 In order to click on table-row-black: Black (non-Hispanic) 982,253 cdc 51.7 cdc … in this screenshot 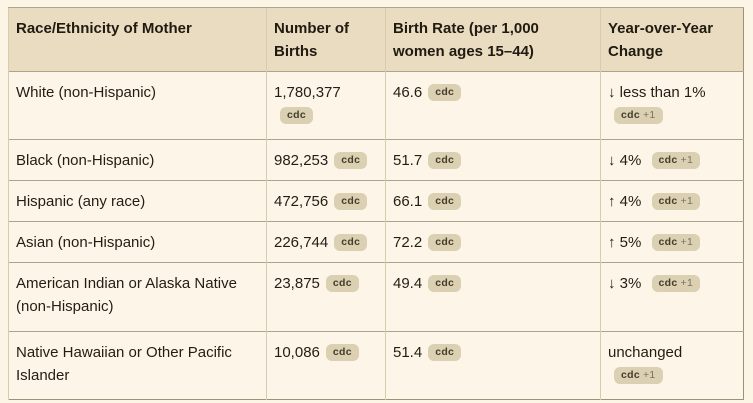, I will do `click(376, 160)`.